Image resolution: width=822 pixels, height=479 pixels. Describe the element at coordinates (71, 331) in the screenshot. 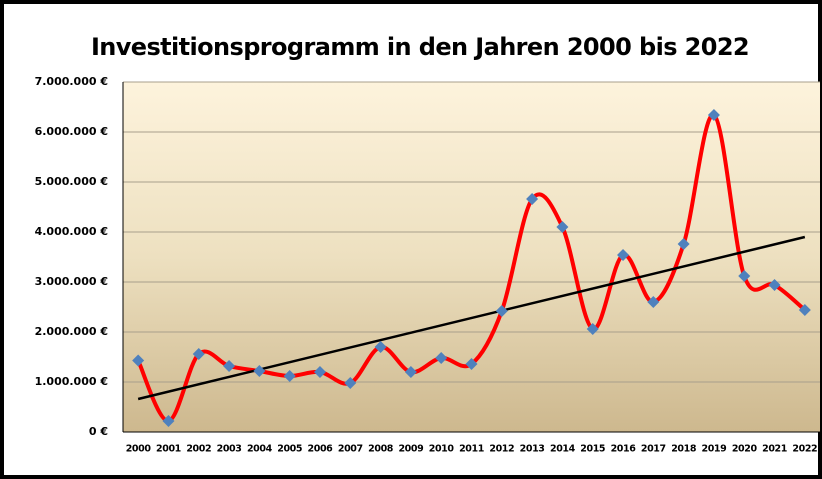

I see `y-tick-label: 2.000.000 €` at that location.